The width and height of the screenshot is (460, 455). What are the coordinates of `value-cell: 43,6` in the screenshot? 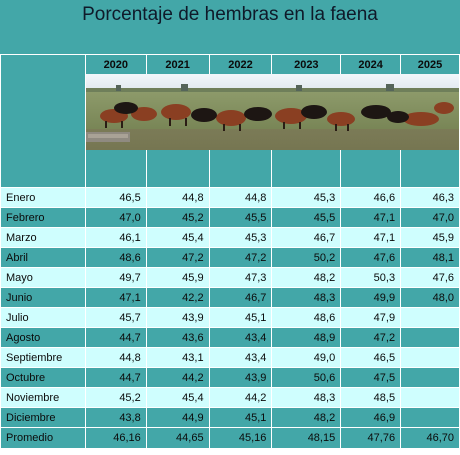 It's located at (177, 337).